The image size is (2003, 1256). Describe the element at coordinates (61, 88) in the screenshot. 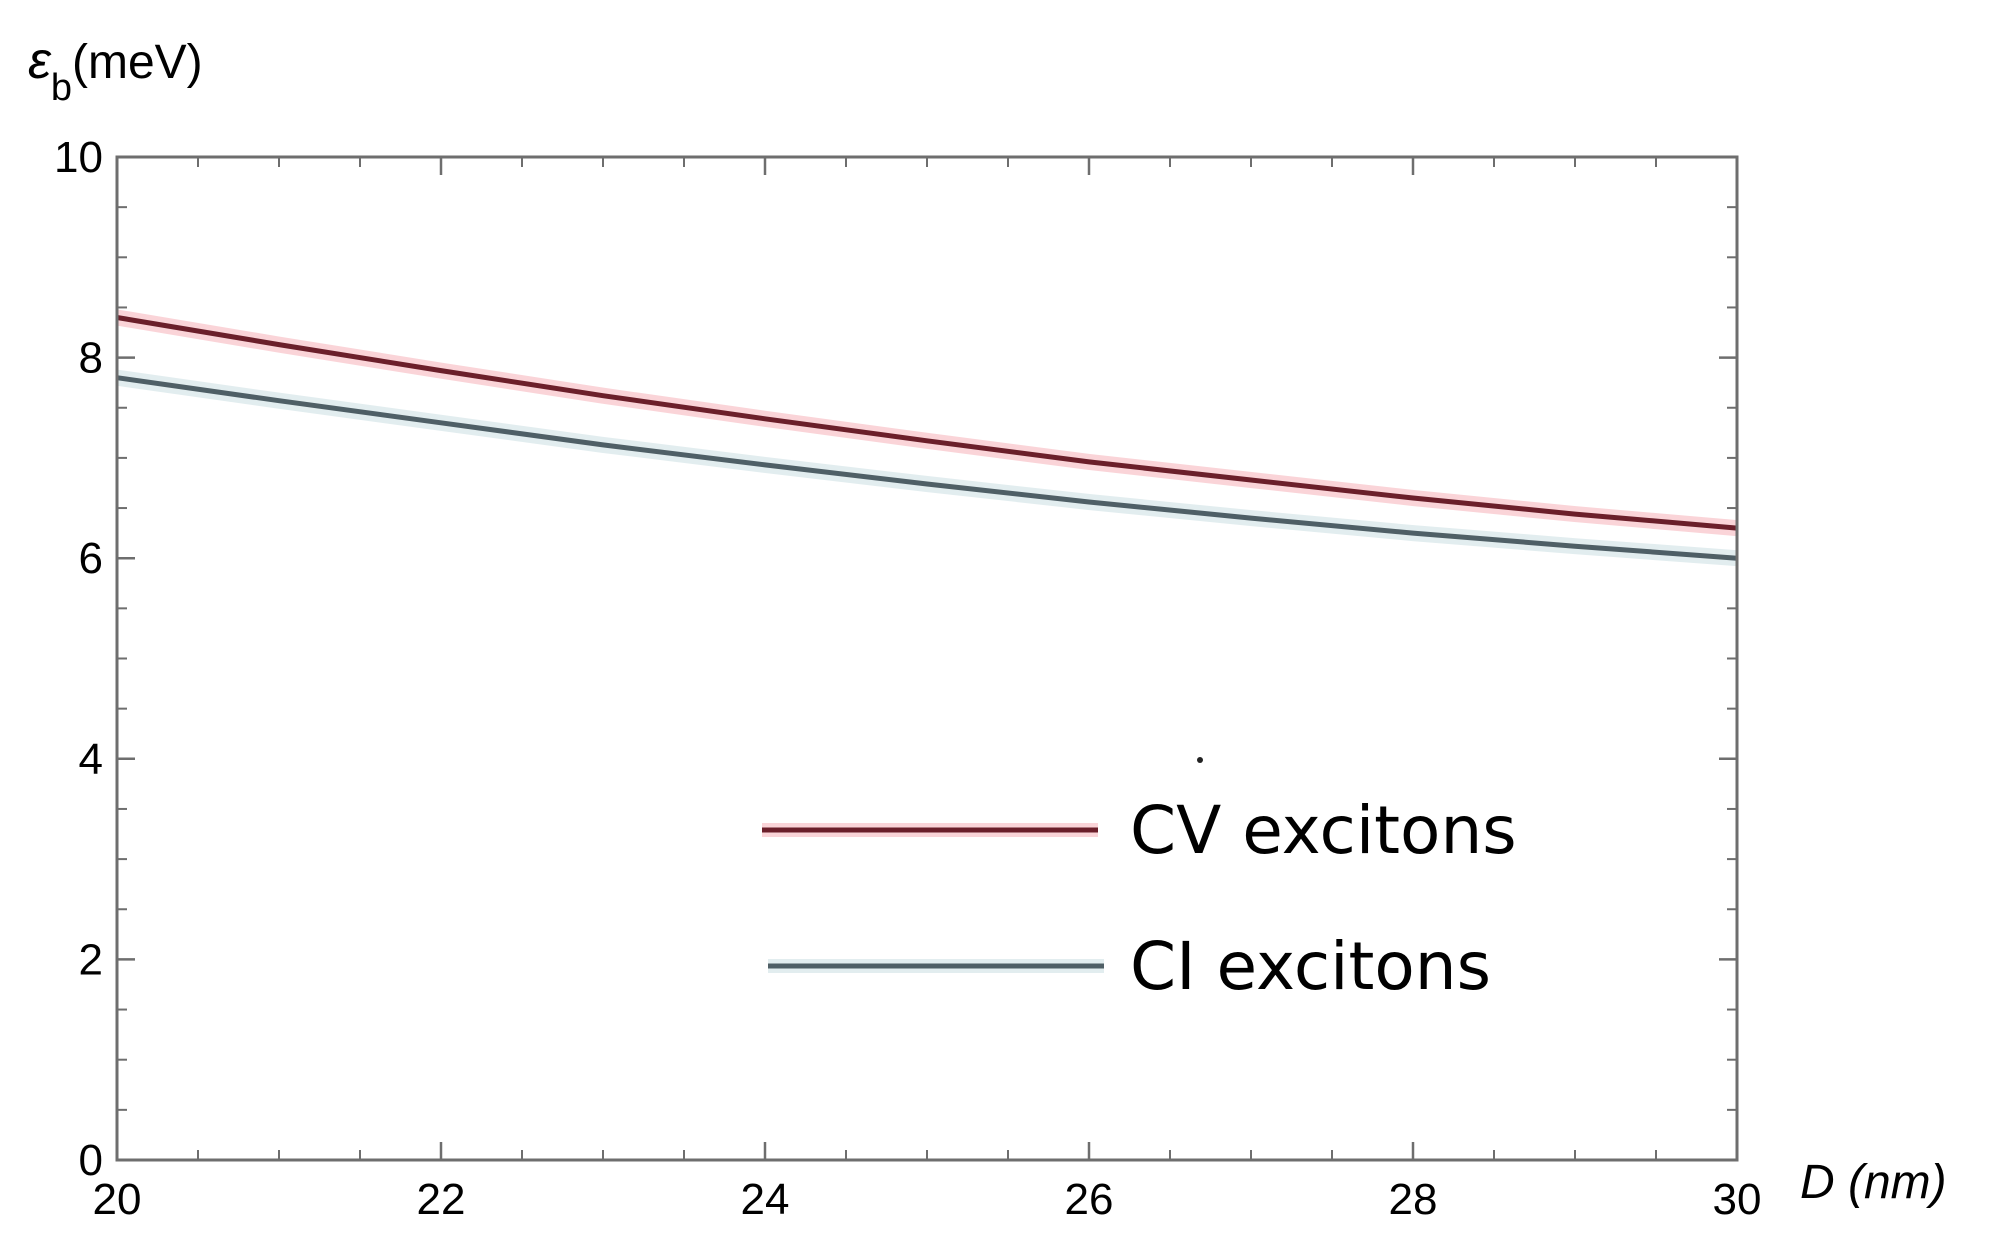

I see `y-axis-subscript: b` at that location.